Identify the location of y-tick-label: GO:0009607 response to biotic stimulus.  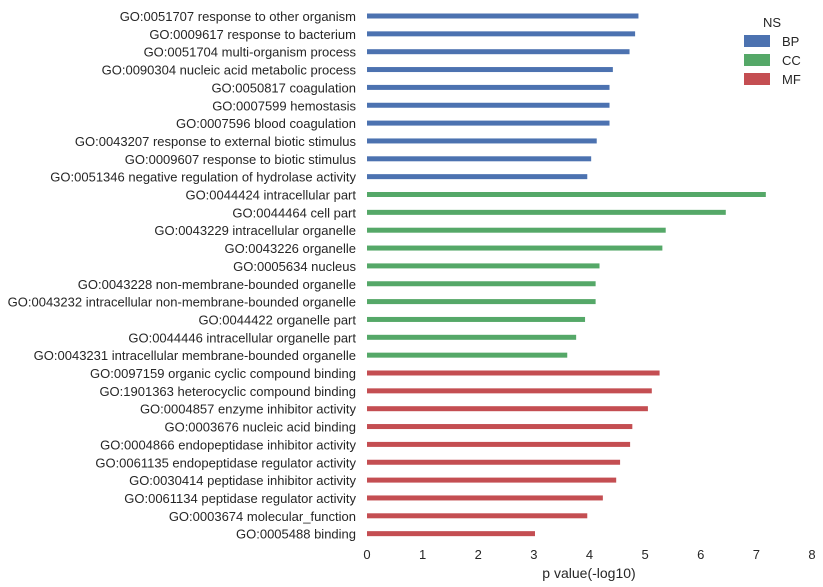
(241, 159).